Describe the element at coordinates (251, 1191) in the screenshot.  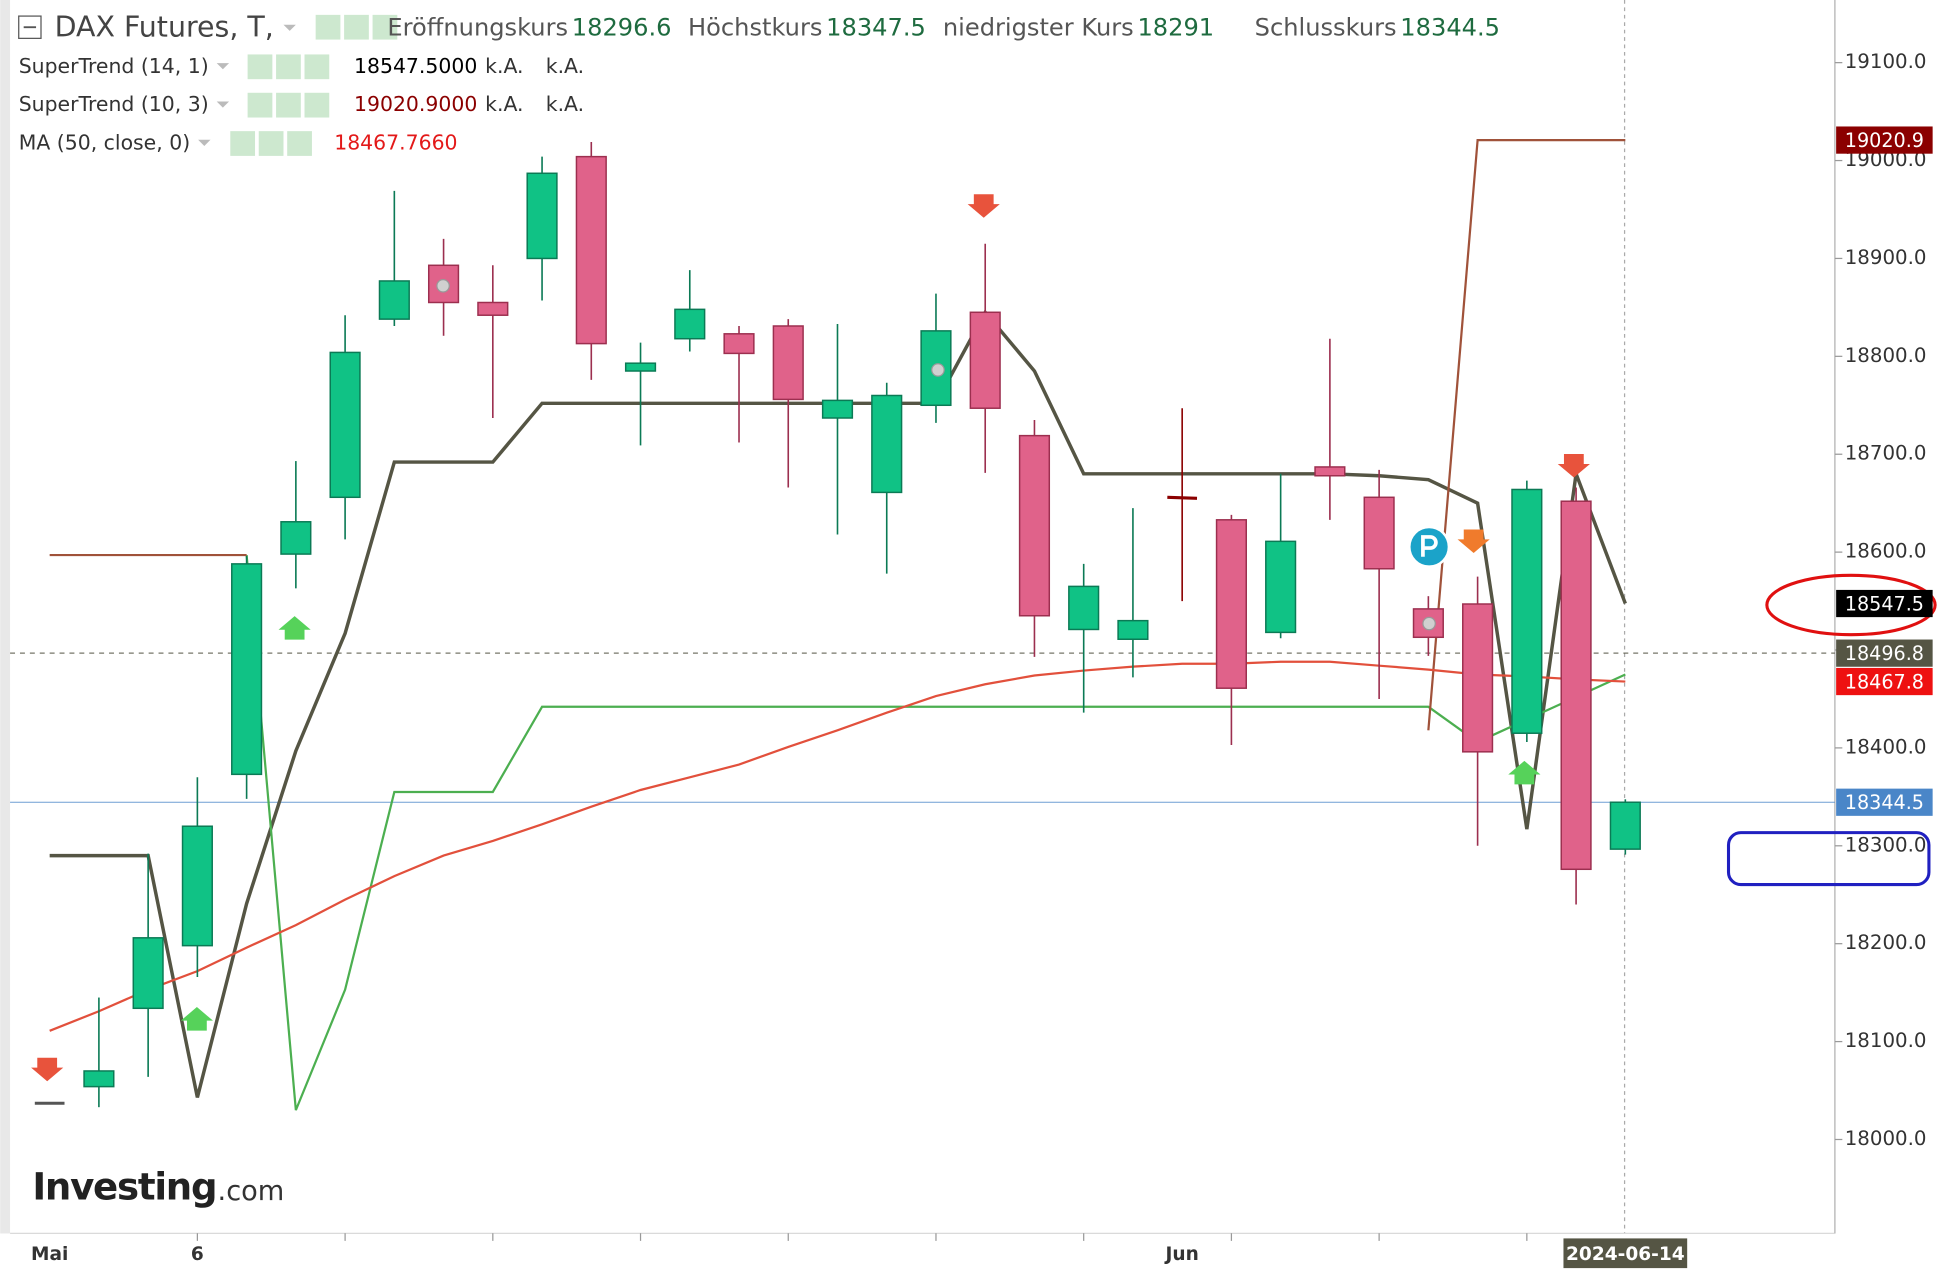
I see `logo-suffix: .com` at that location.